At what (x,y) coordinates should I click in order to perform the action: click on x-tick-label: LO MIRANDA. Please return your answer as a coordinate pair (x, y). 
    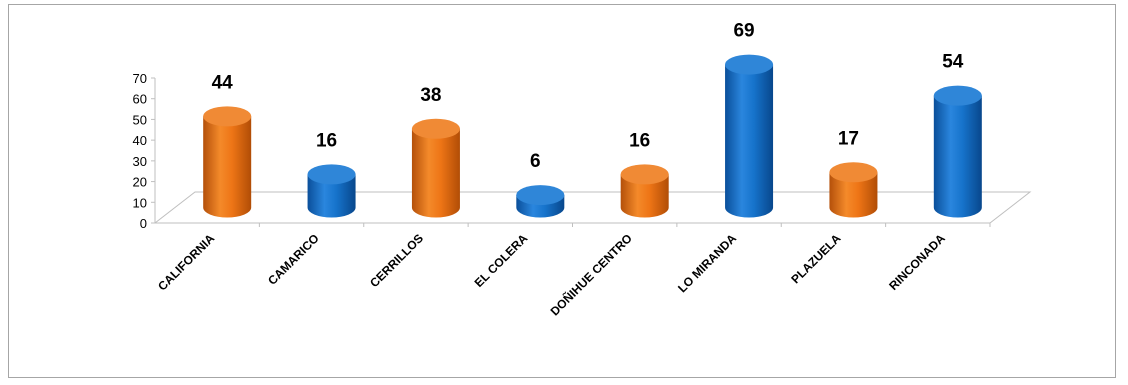
    Looking at the image, I should click on (707, 263).